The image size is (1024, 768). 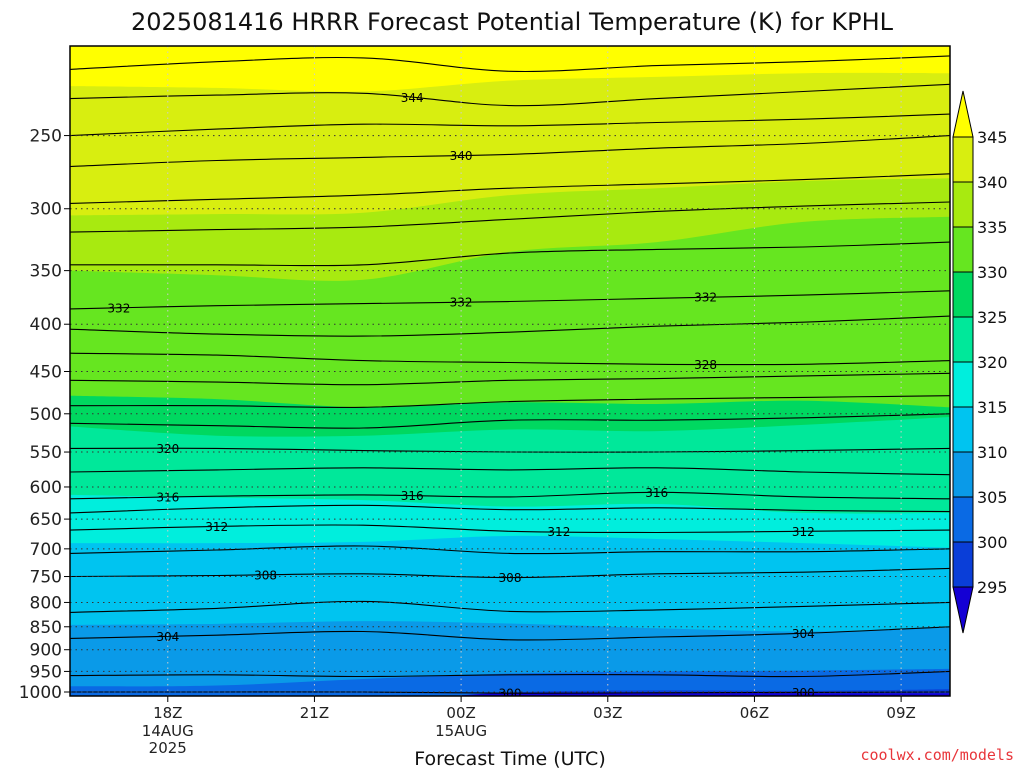 What do you see at coordinates (46, 520) in the screenshot?
I see `y-tick-650: 650` at bounding box center [46, 520].